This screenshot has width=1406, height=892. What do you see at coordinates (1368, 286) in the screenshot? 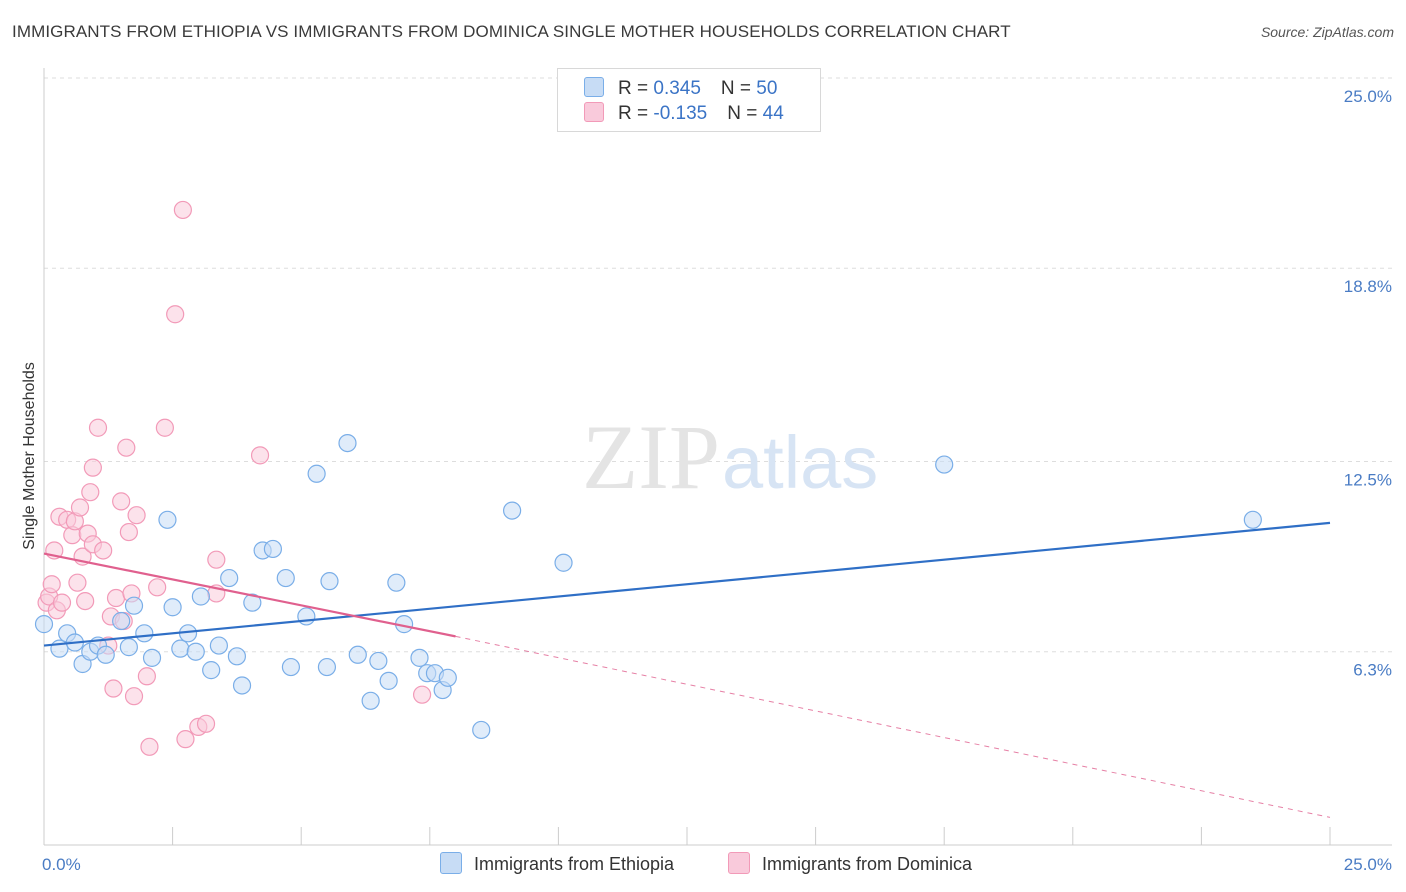
I see `y-tick-label: 18.8%` at bounding box center [1368, 286].